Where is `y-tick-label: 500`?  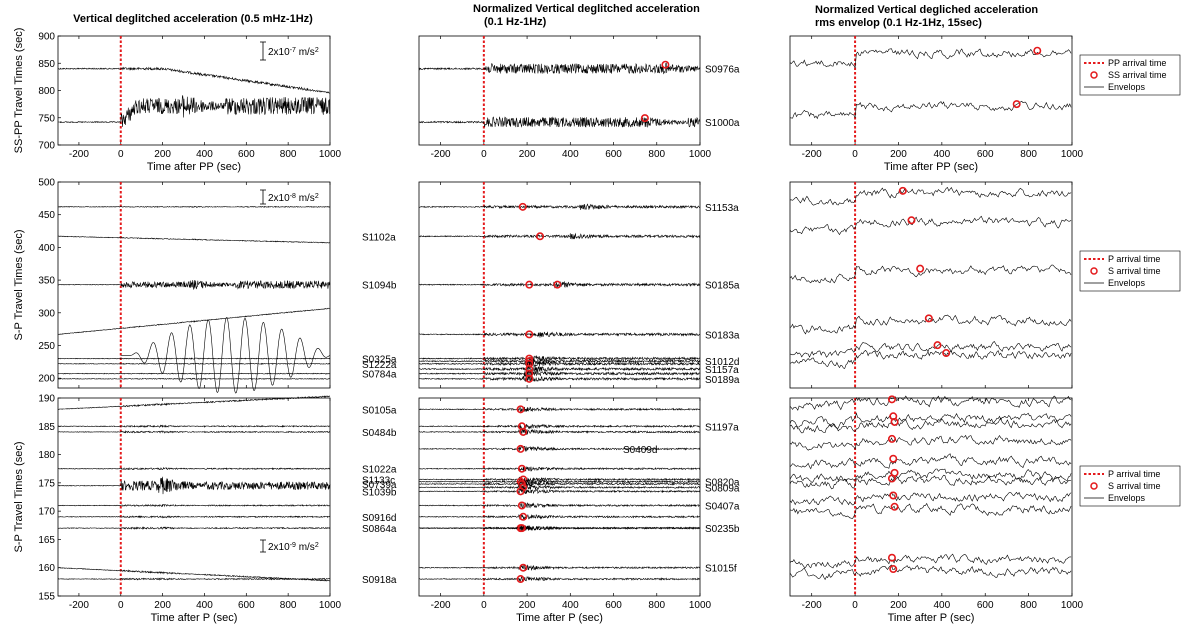
y-tick-label: 500 is located at coordinates (46, 183).